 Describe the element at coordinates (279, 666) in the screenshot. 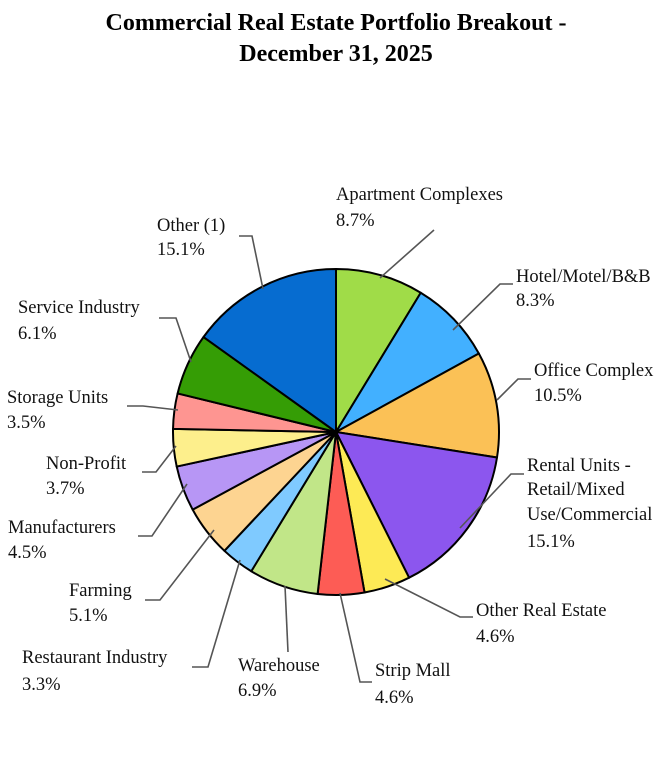

I see `slice-category-label: Warehouse` at that location.